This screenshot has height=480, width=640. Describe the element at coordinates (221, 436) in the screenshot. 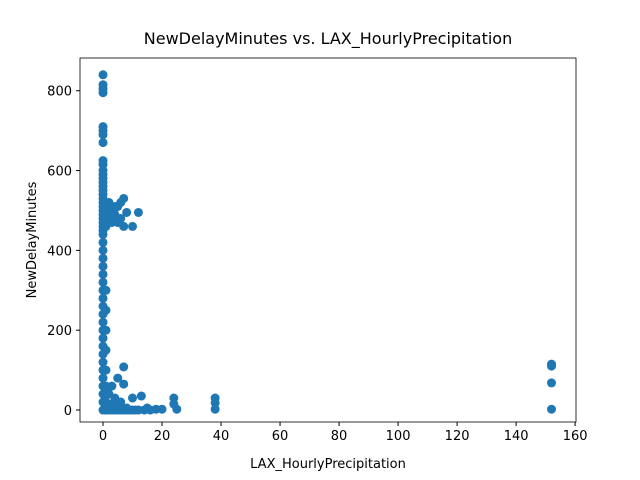

I see `x-tick-label: 40` at that location.